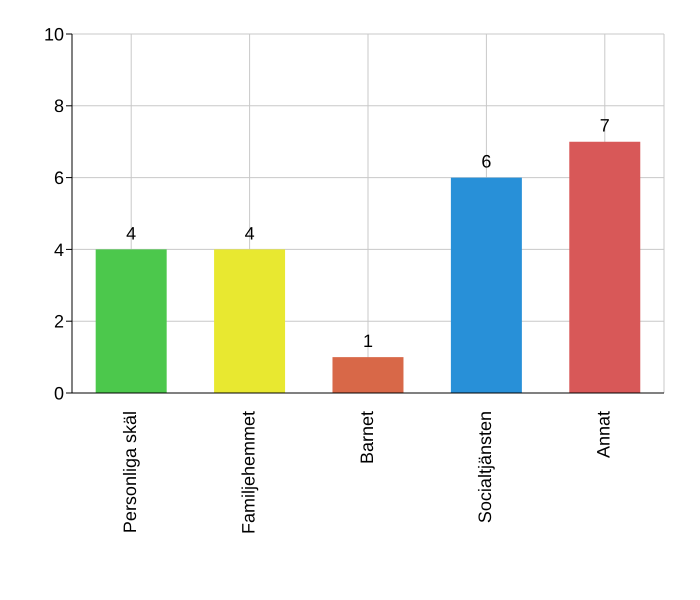  Describe the element at coordinates (54, 34) in the screenshot. I see `y-tick-label: 10` at that location.